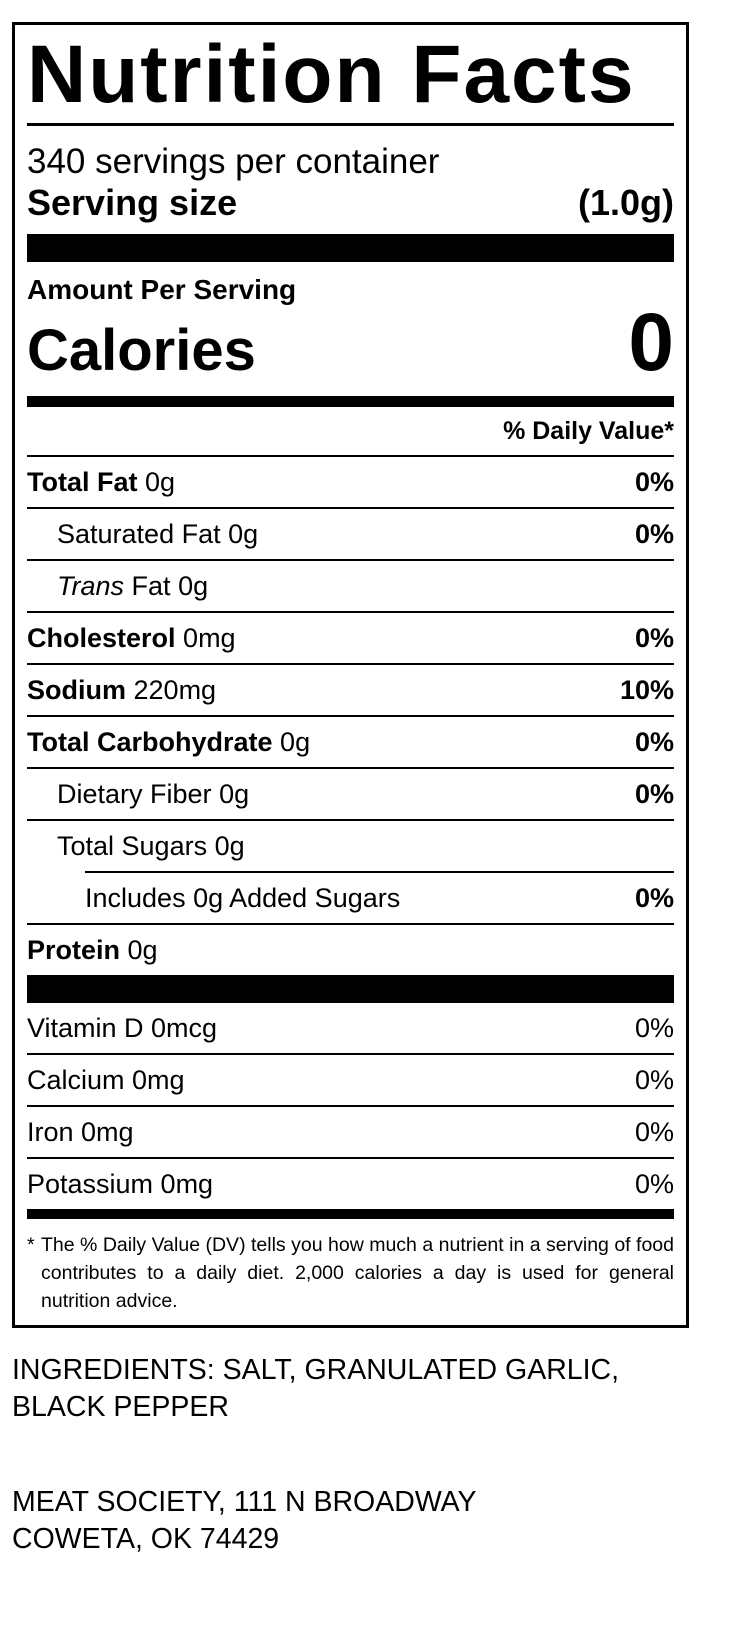 Image resolution: width=735 pixels, height=1645 pixels. What do you see at coordinates (350, 845) in the screenshot?
I see `nutrient-row-total-sugars: Total Sugars 0g` at bounding box center [350, 845].